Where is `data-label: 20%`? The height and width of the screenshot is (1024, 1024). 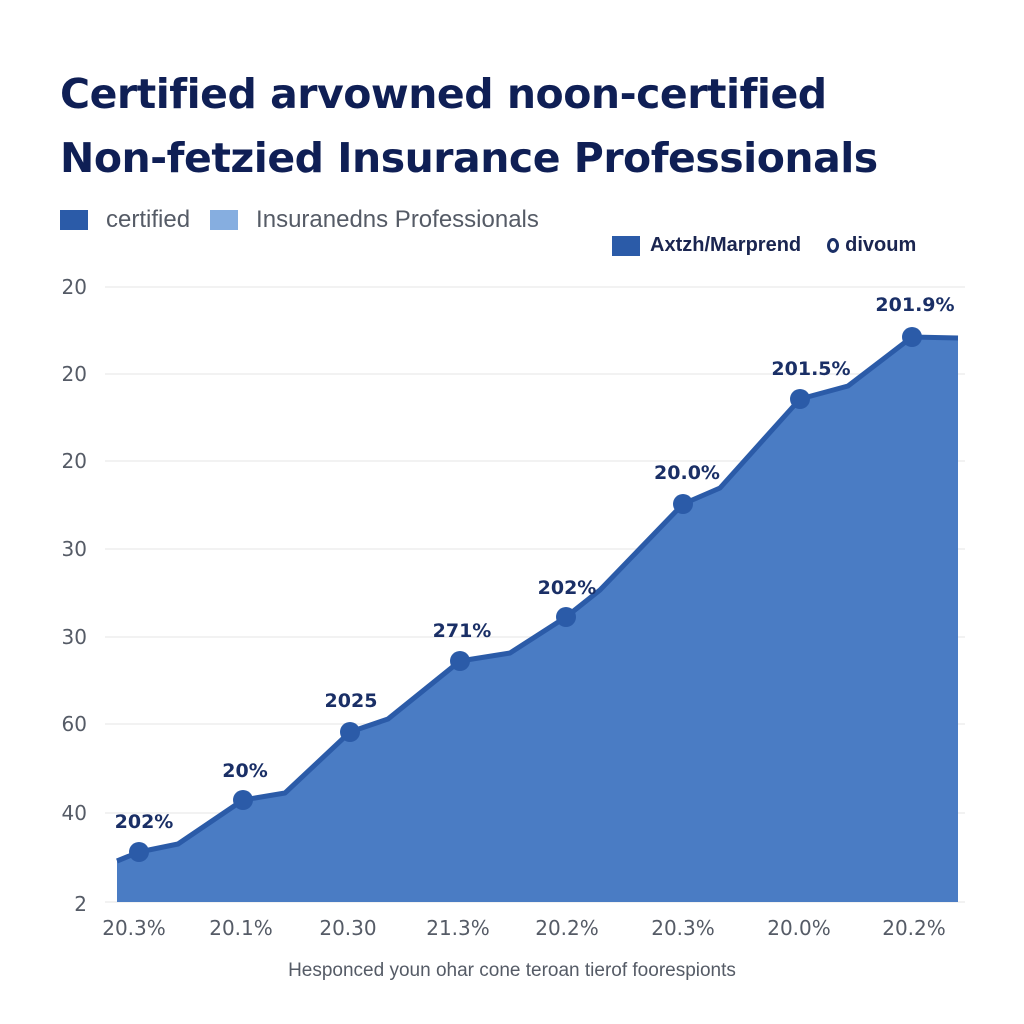 data-label: 20% is located at coordinates (244, 771).